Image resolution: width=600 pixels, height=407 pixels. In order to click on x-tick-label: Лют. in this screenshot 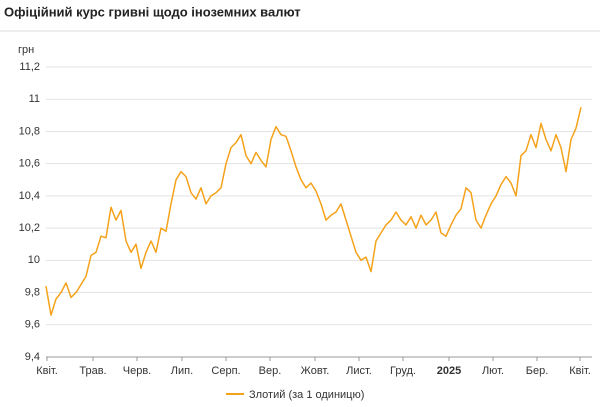, I will do `click(493, 371)`.